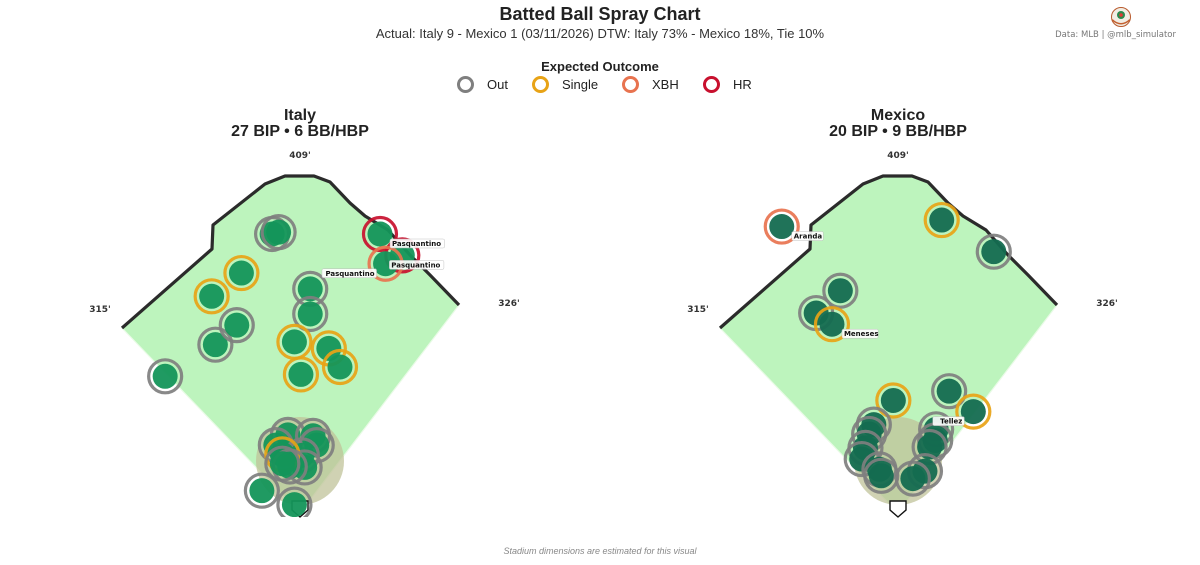 The height and width of the screenshot is (565, 1200). What do you see at coordinates (898, 156) in the screenshot?
I see `mexico-fence-center: 409'` at bounding box center [898, 156].